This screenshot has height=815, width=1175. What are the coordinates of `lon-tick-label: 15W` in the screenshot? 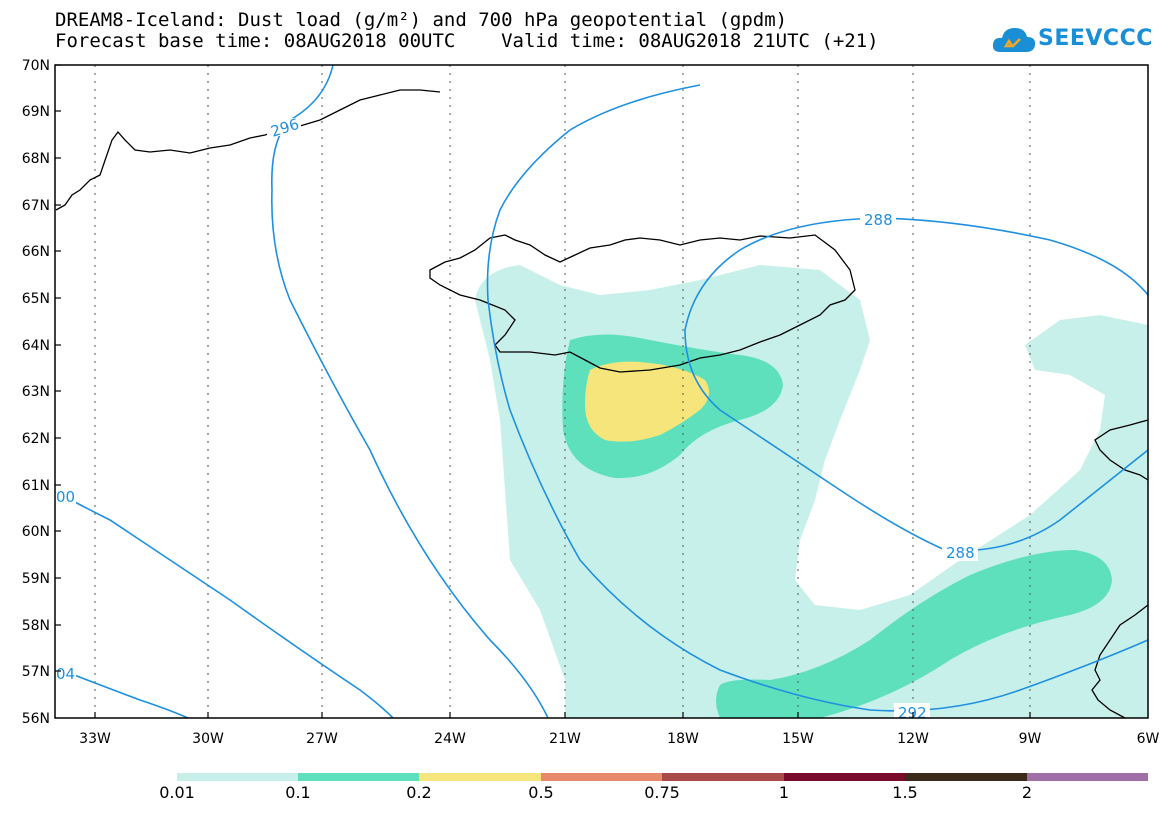 It's located at (798, 739).